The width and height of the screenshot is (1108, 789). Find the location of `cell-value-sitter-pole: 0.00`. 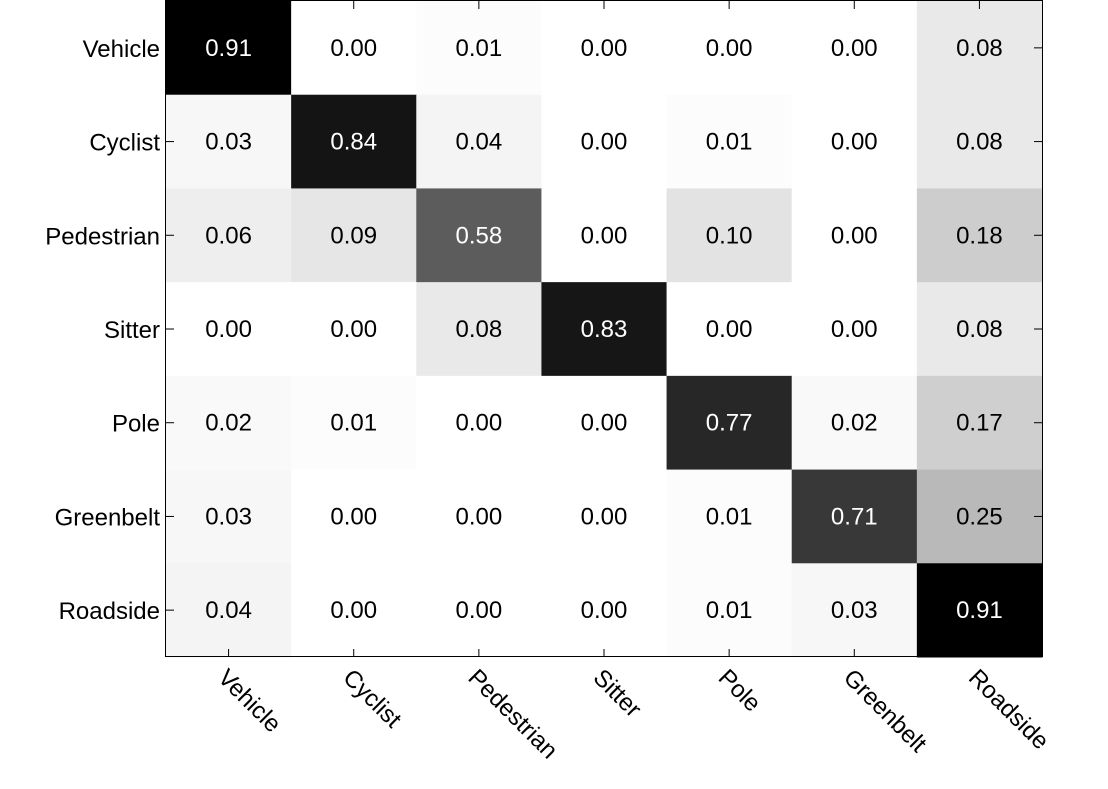

cell-value-sitter-pole: 0.00 is located at coordinates (729, 329).